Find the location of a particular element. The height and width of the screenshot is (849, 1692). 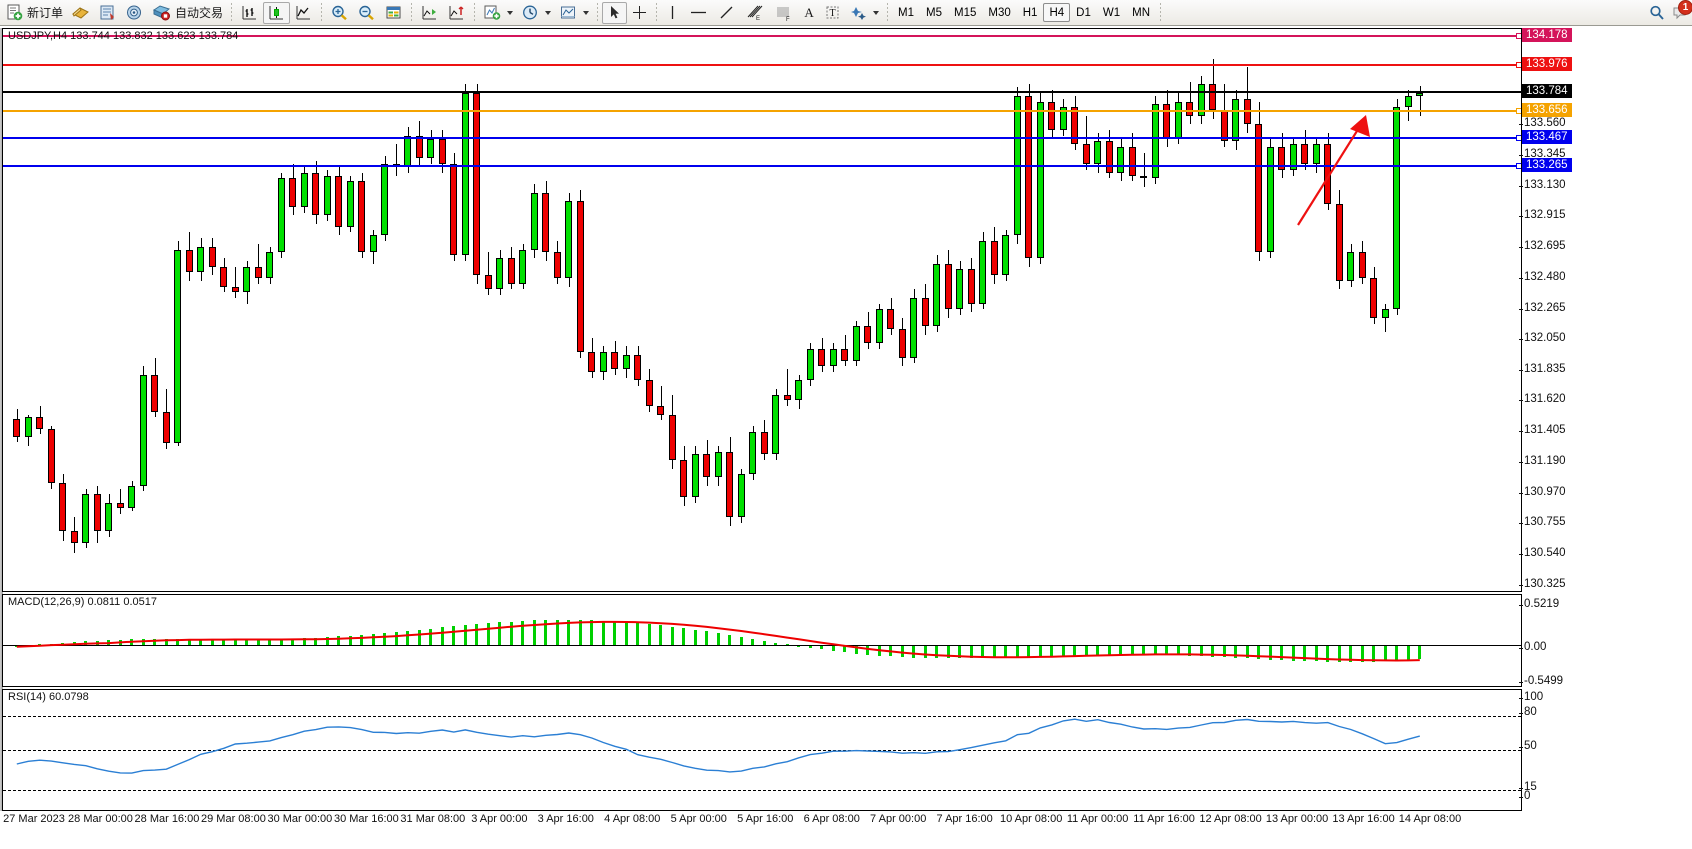

timeframe-m30: M30 is located at coordinates (999, 12).